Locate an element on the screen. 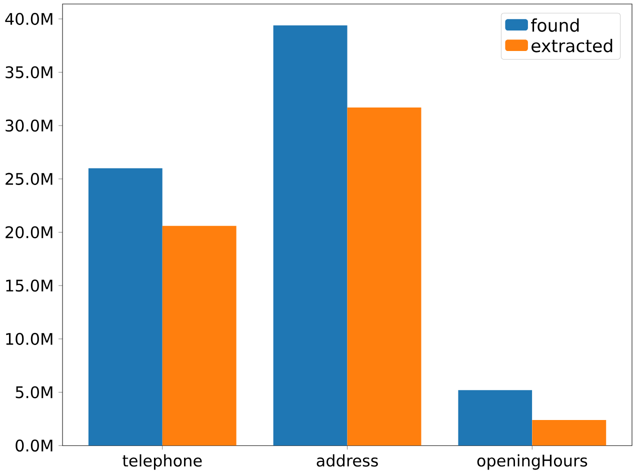 This screenshot has height=474, width=635. legend-label: found is located at coordinates (555, 25).